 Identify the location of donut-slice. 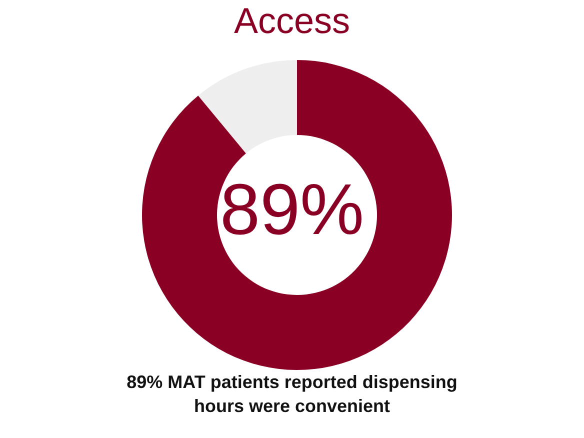
(247, 107).